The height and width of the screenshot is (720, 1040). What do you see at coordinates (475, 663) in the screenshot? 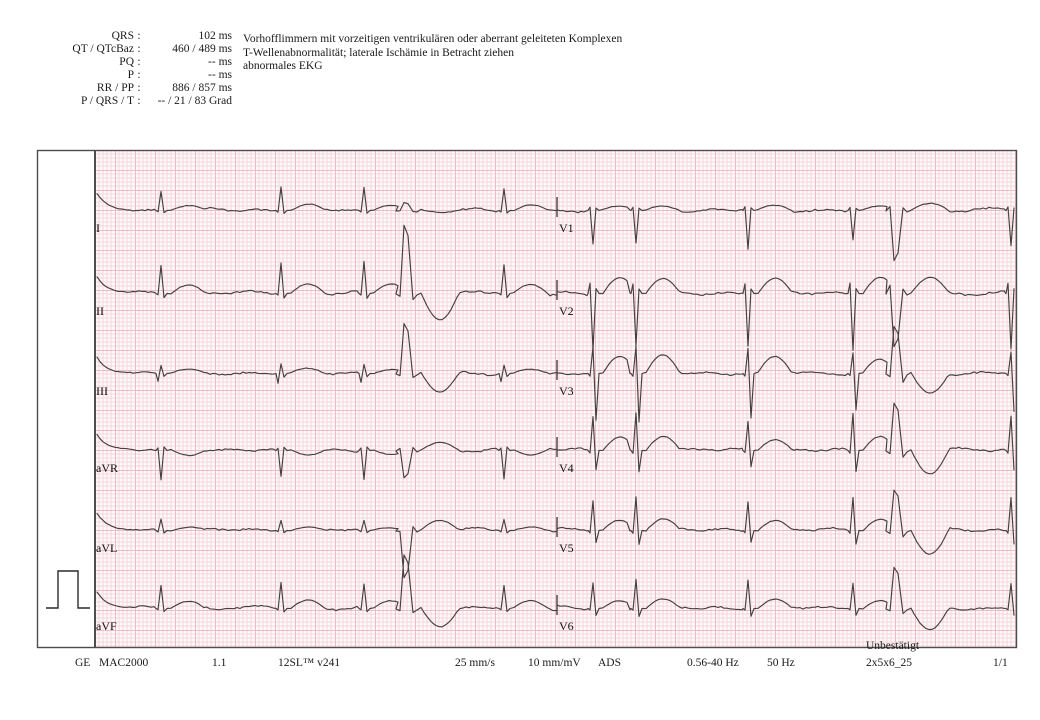
I see `footer-paper-speed: 25 mm/s` at bounding box center [475, 663].